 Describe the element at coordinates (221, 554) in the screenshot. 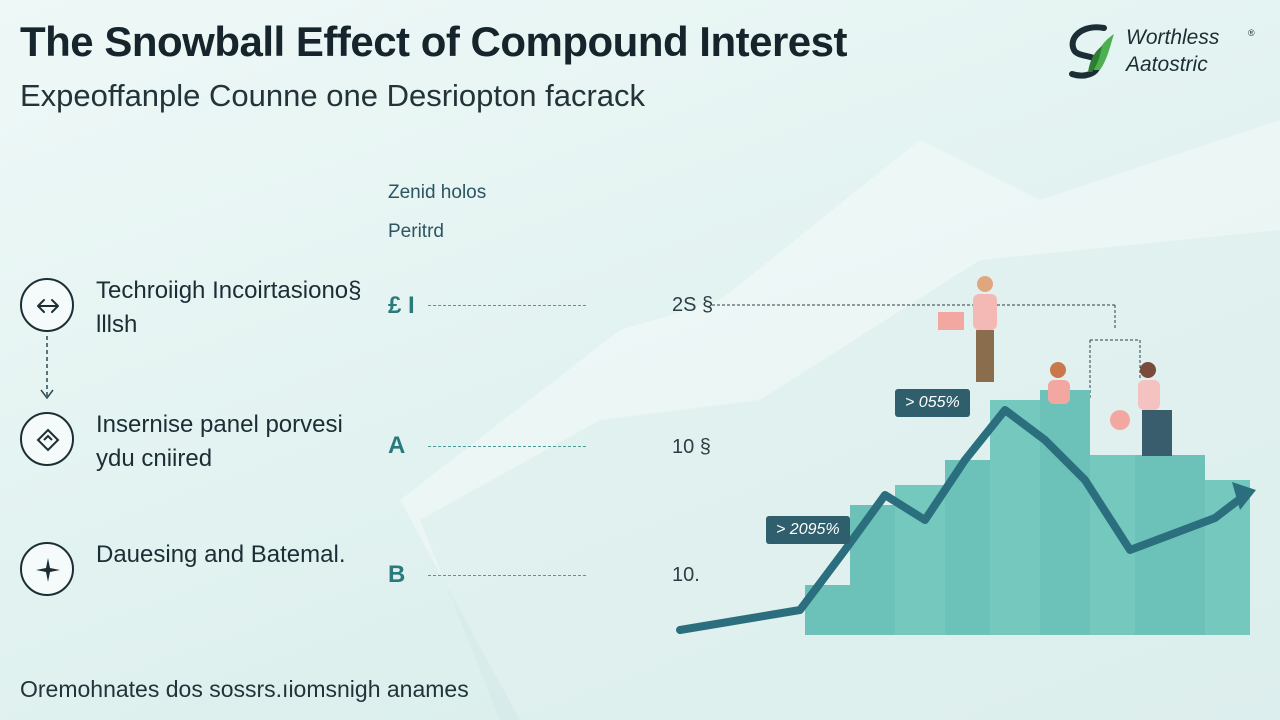

I see `feature-label: Dauesing and Batemal.` at that location.